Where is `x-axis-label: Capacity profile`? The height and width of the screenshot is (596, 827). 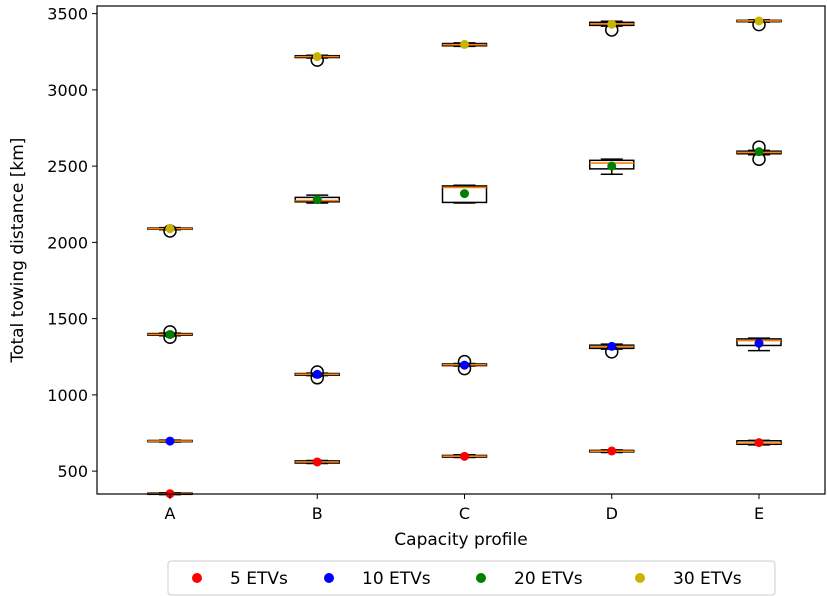 x-axis-label: Capacity profile is located at coordinates (460, 540).